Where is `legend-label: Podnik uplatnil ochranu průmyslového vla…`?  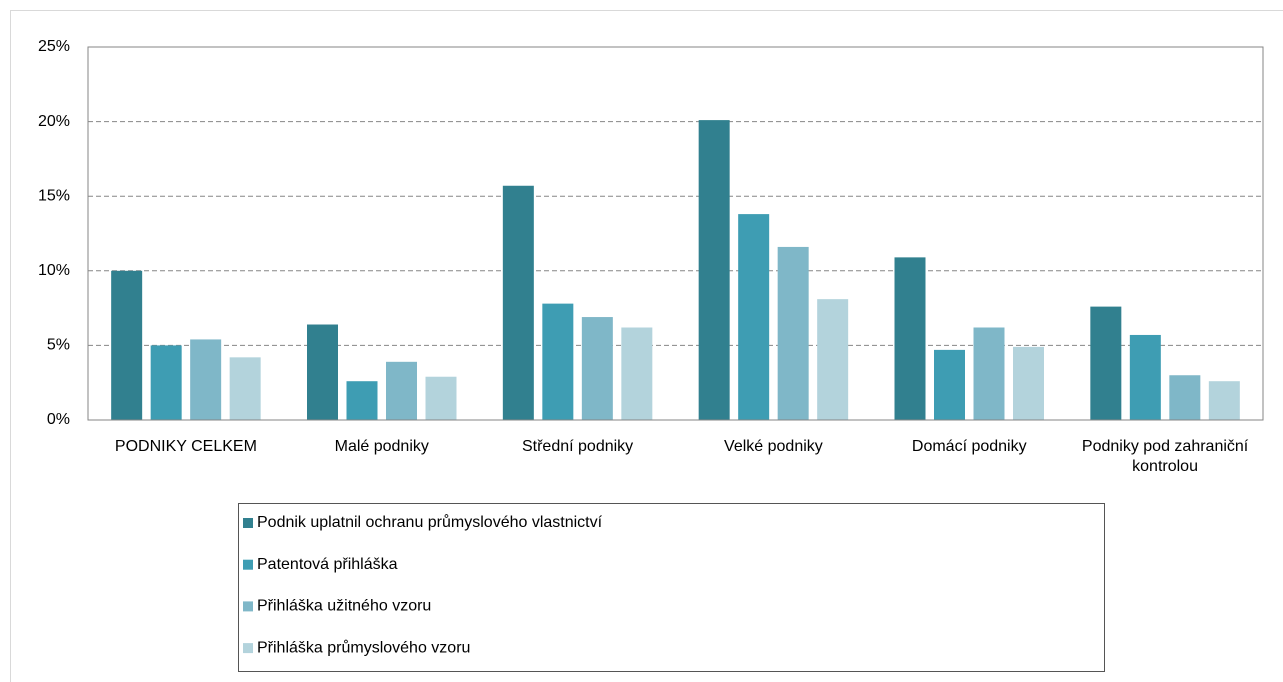 legend-label: Podnik uplatnil ochranu průmyslového vla… is located at coordinates (430, 522).